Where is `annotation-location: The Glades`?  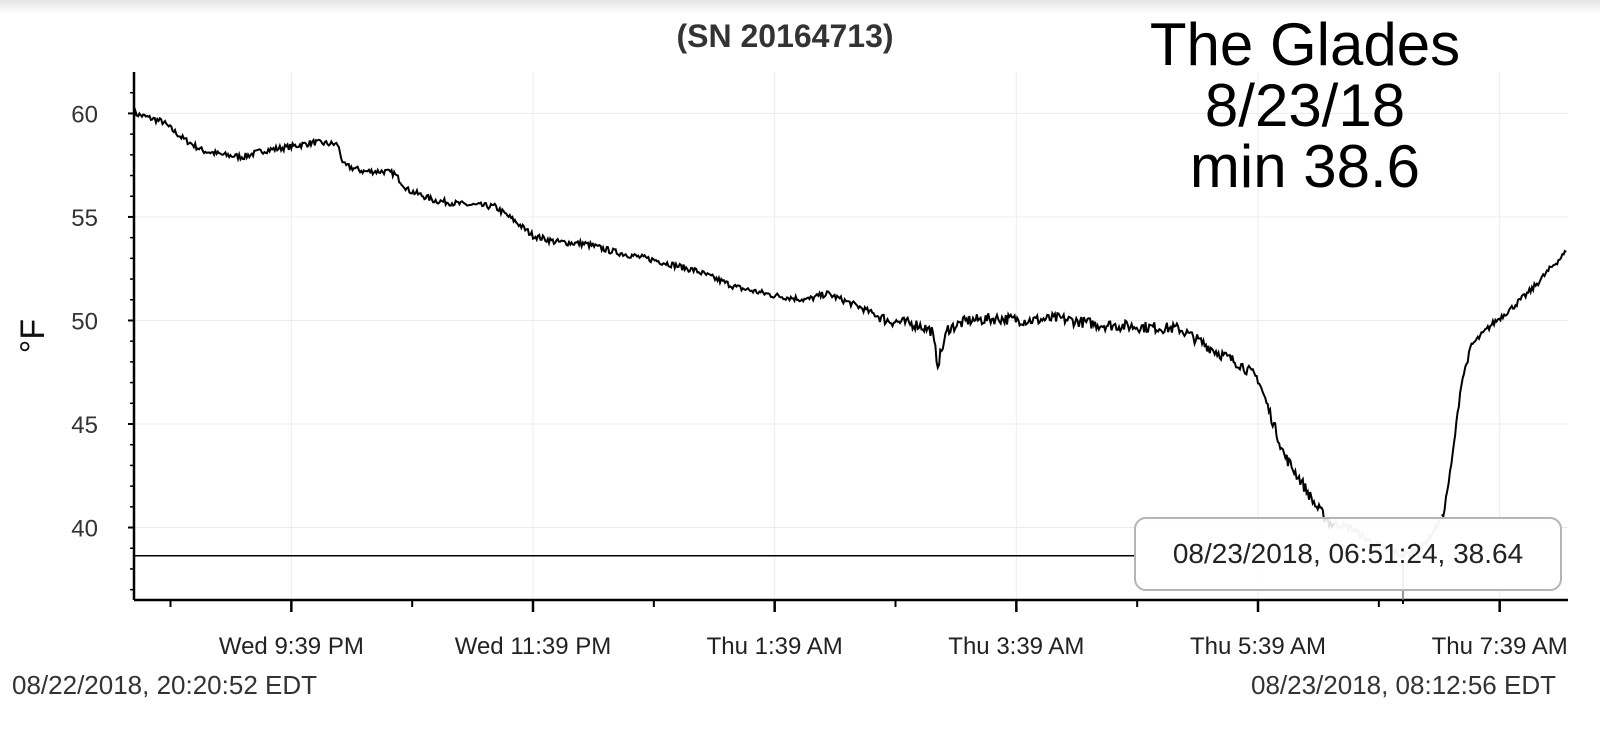 annotation-location: The Glades is located at coordinates (1305, 44).